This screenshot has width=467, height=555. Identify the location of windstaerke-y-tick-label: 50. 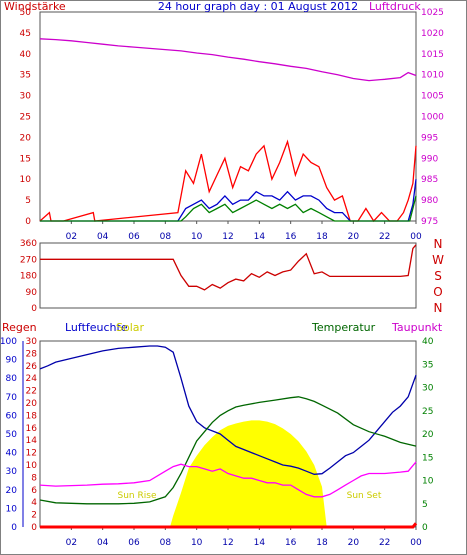
(26, 13).